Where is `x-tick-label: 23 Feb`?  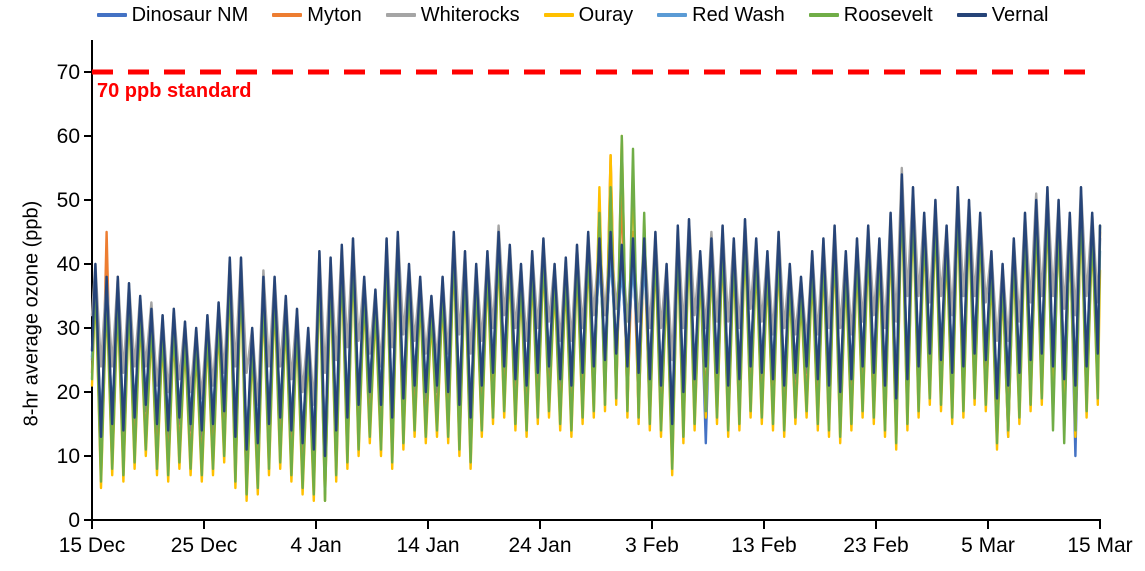 x-tick-label: 23 Feb is located at coordinates (875, 545).